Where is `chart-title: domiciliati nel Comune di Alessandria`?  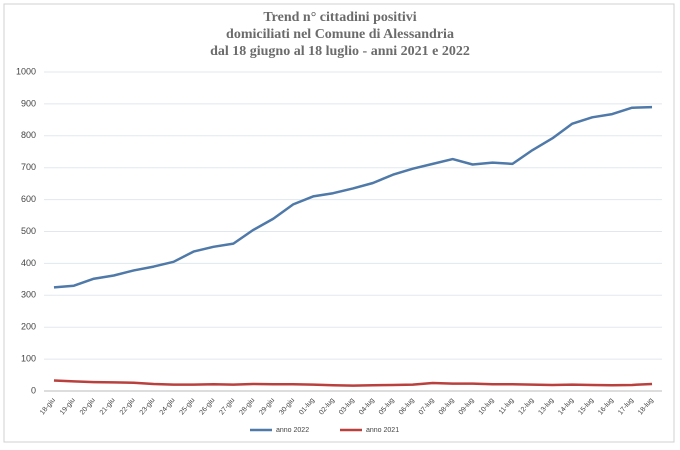
chart-title: domiciliati nel Comune di Alessandria is located at coordinates (340, 34).